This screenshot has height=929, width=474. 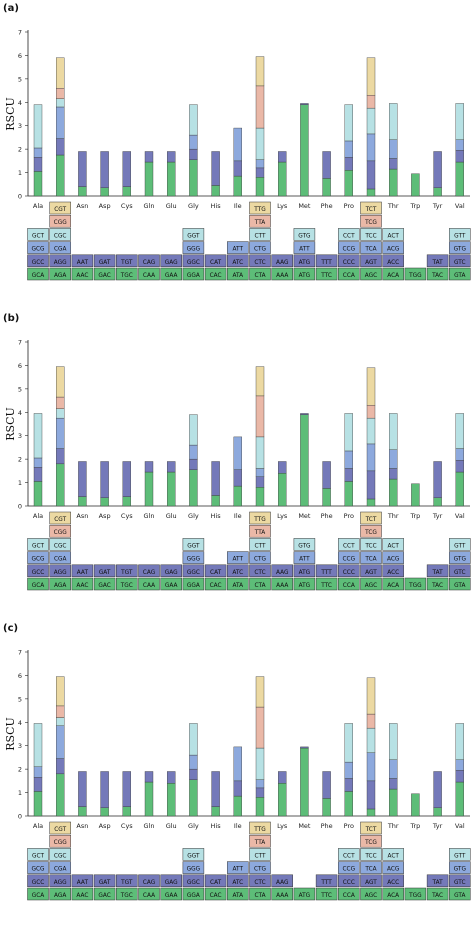 I want to click on codon-label: AAT, so click(x=83, y=573).